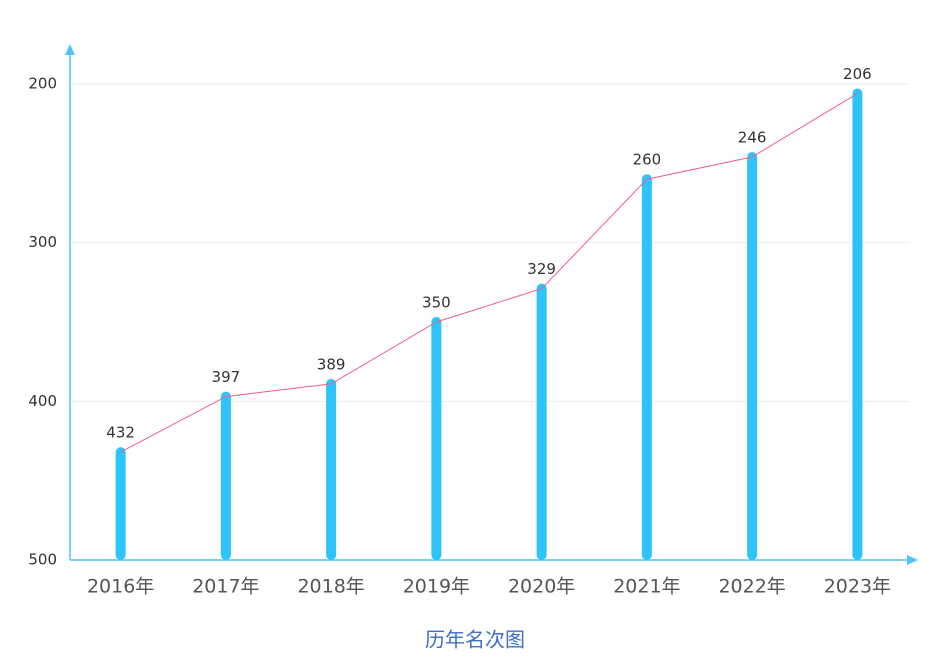  What do you see at coordinates (541, 587) in the screenshot?
I see `x-tick-label: 2020年` at bounding box center [541, 587].